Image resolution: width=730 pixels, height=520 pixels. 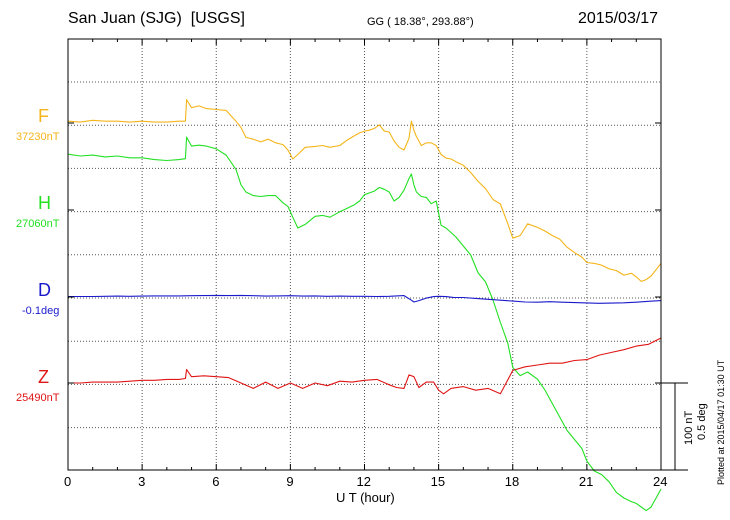 What do you see at coordinates (438, 481) in the screenshot?
I see `x-tick-label: 15` at bounding box center [438, 481].